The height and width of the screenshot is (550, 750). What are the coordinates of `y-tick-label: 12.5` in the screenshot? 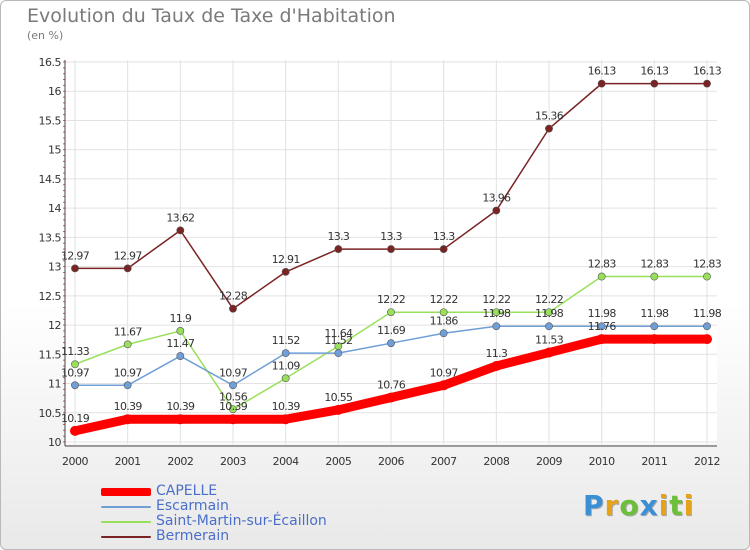 It's located at (50, 296).